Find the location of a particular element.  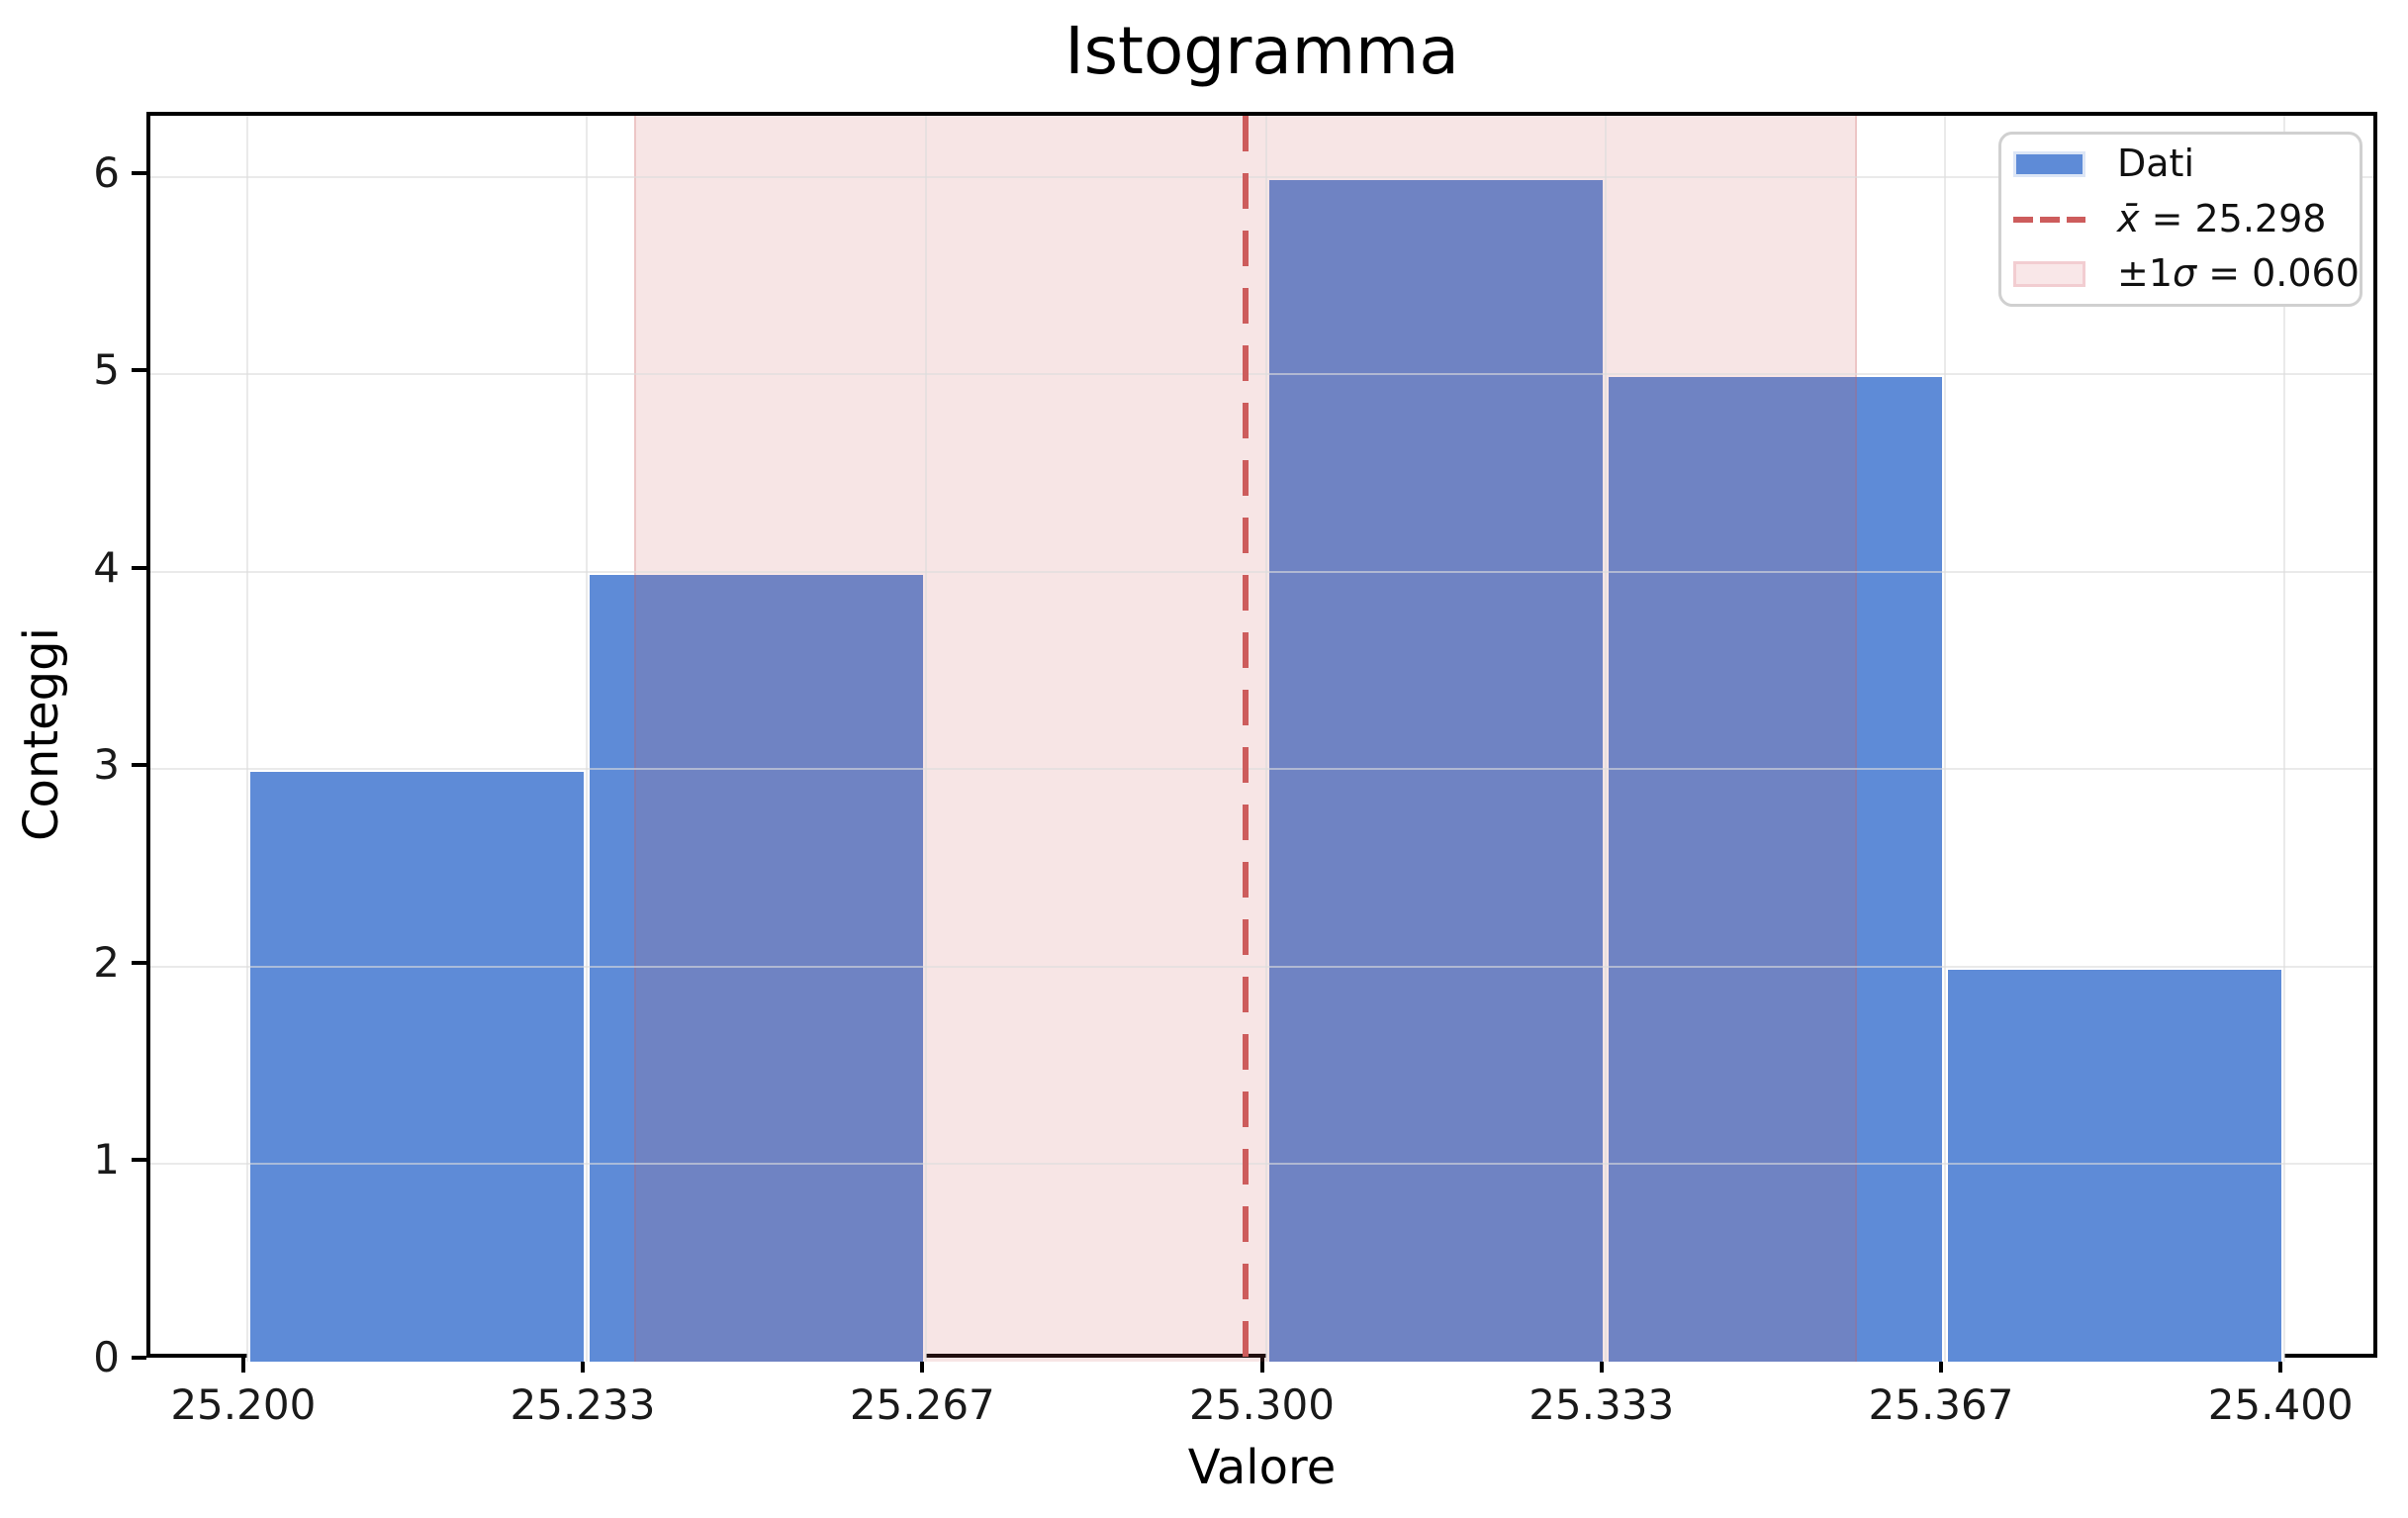

x-tick-label: 25.400 is located at coordinates (2280, 1405).